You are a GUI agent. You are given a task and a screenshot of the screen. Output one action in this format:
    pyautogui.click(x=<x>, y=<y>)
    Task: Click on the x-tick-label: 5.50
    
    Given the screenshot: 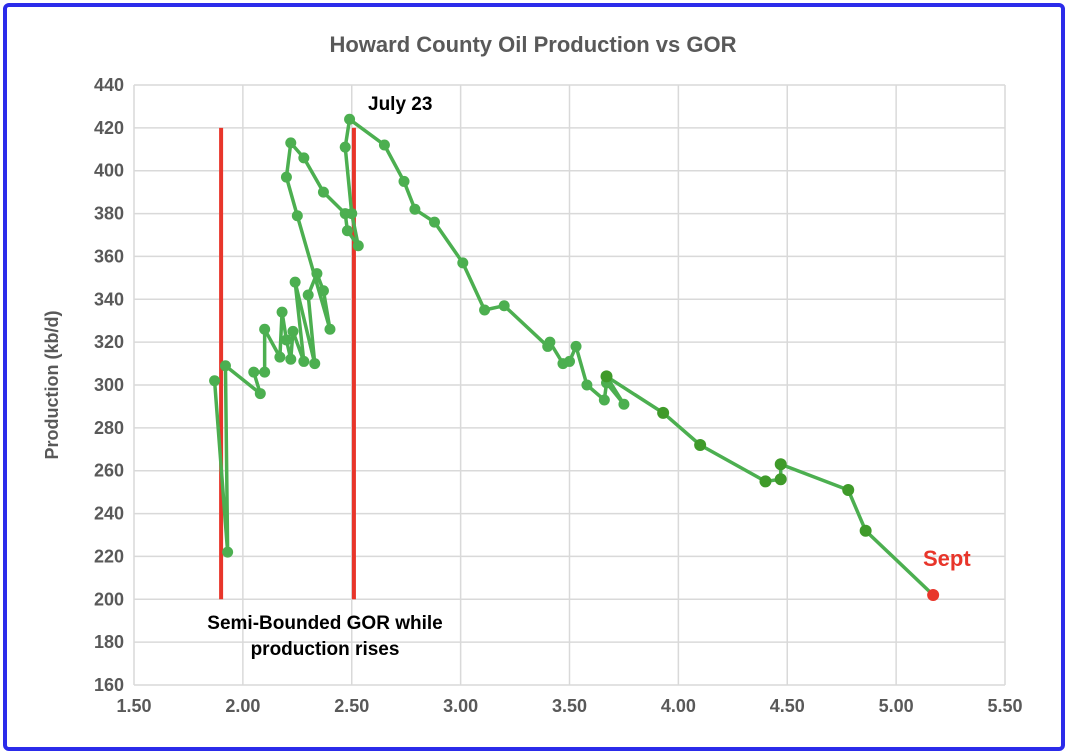 What is the action you would take?
    pyautogui.click(x=1004, y=706)
    